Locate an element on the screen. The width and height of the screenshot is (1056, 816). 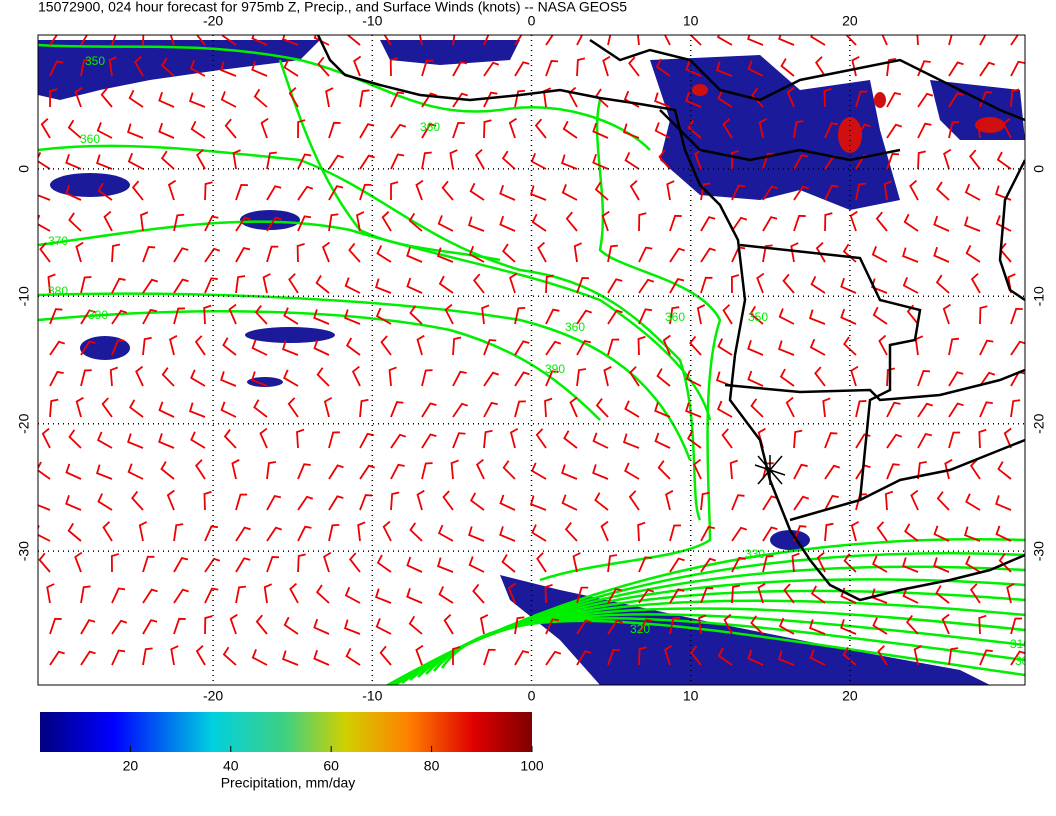
precip-area is located at coordinates (790, 540).